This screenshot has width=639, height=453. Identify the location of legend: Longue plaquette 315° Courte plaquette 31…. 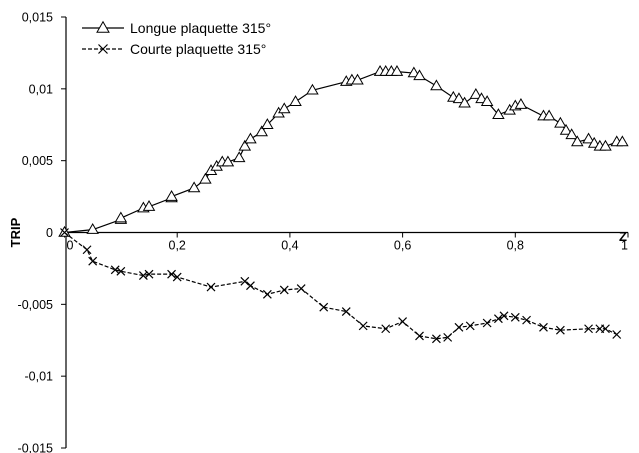
(176, 38).